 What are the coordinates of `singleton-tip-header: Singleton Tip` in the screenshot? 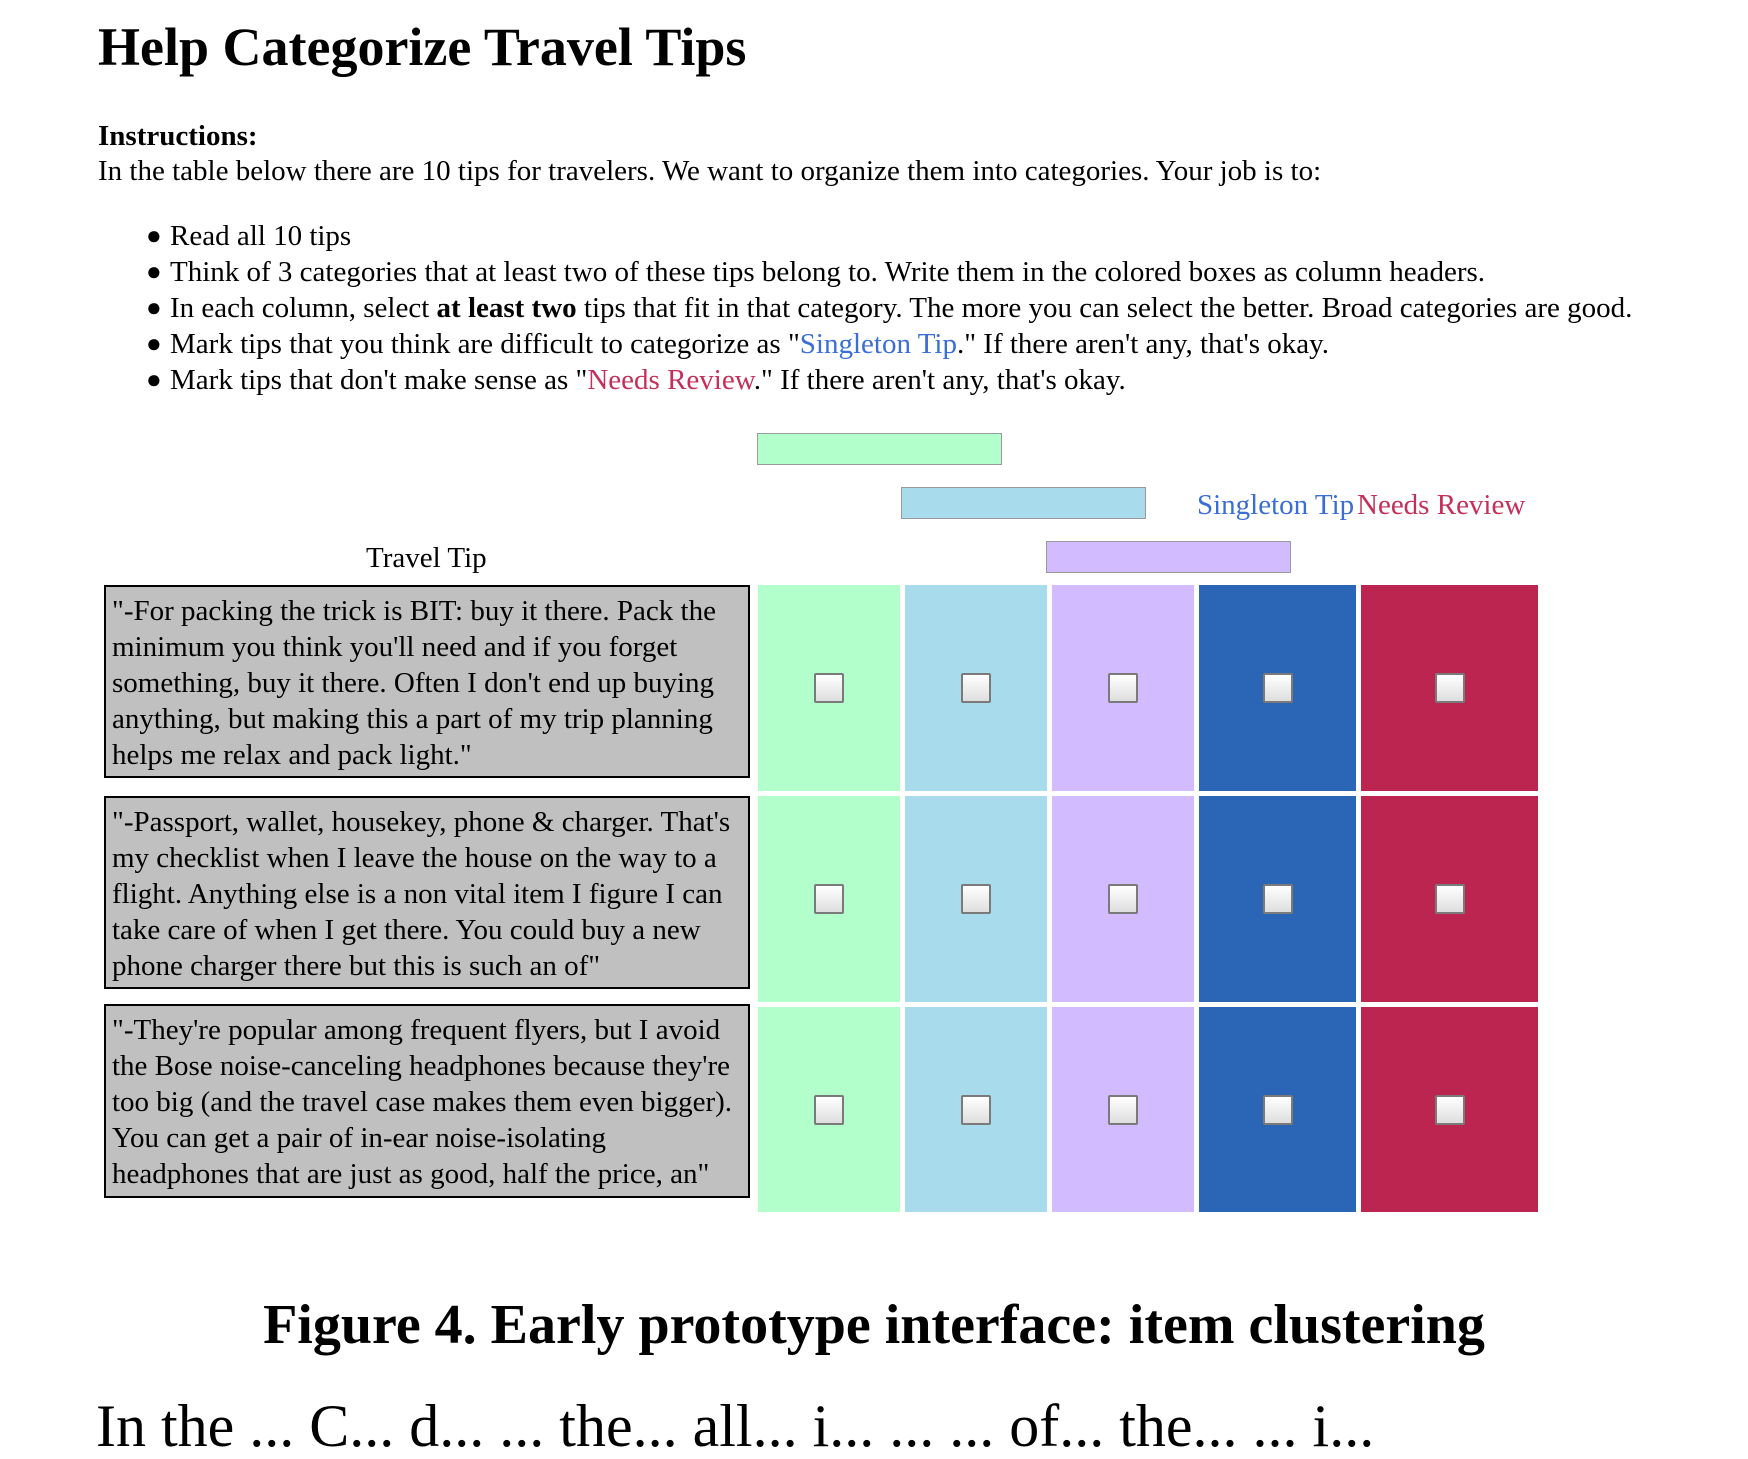 It's located at (1276, 505).